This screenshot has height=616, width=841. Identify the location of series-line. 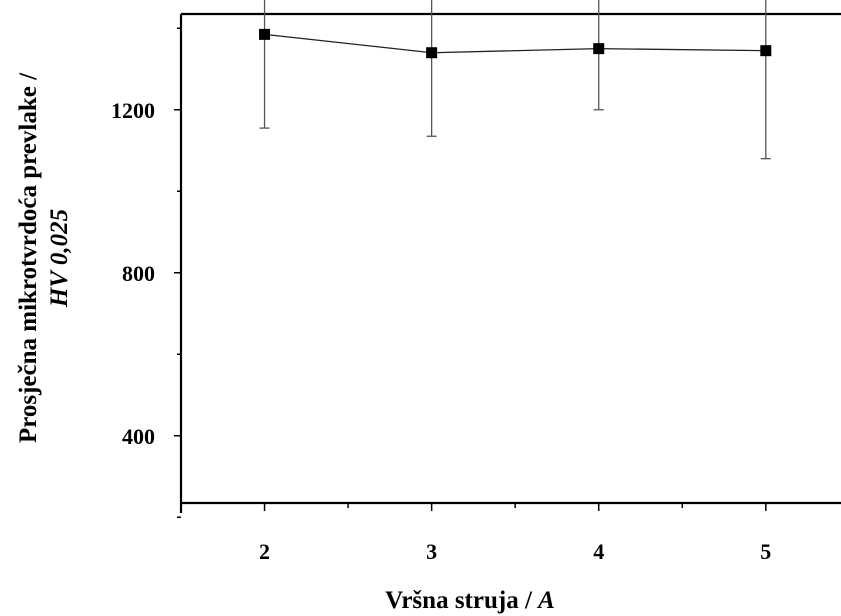
(515, 43).